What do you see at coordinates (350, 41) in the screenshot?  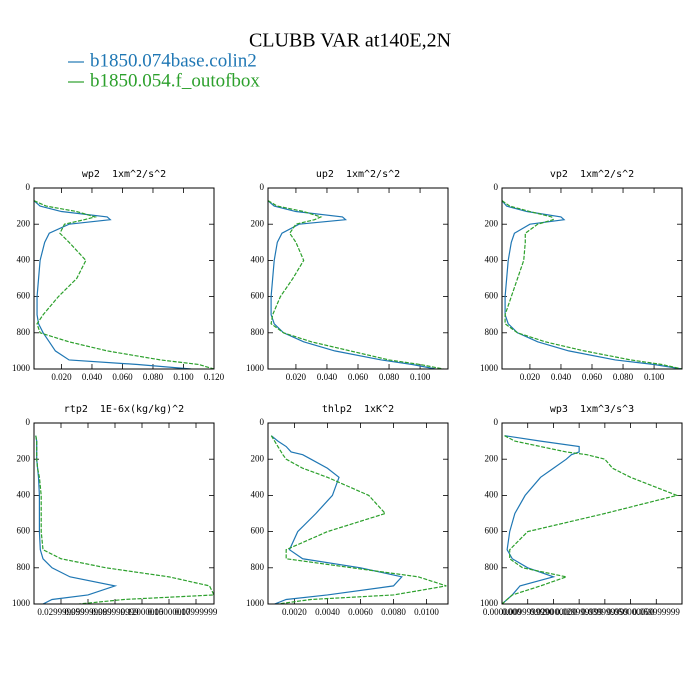 I see `figure-title: CLUBB VAR at140E,2N` at bounding box center [350, 41].